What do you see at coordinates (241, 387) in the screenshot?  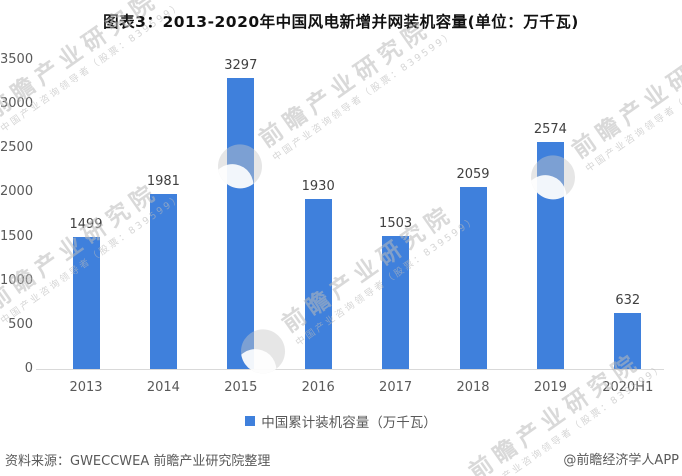 I see `x-category-label: 2015` at bounding box center [241, 387].